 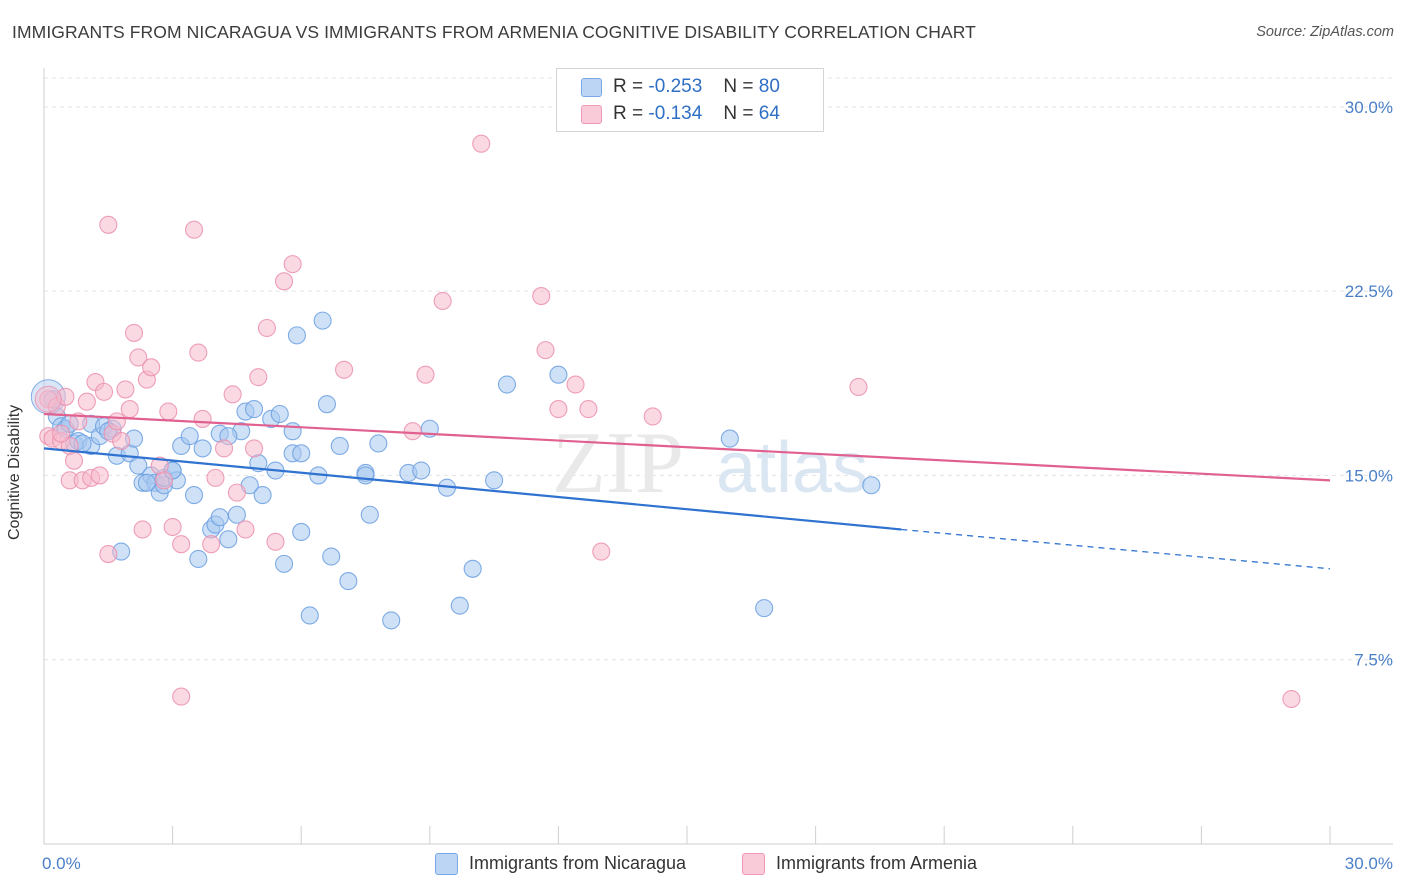 I want to click on legend-label-armenia: Immigrants from Armenia, so click(x=877, y=863).